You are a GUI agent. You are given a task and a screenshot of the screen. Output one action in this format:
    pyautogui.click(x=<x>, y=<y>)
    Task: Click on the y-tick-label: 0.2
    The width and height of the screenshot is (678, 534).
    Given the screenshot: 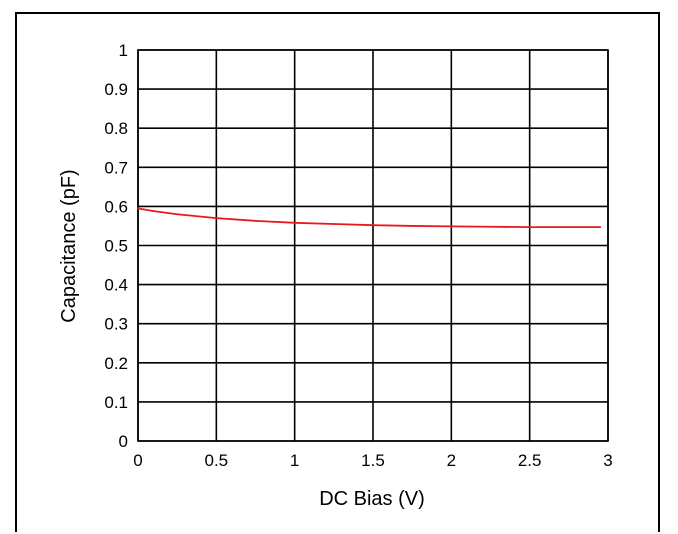 What is the action you would take?
    pyautogui.click(x=116, y=363)
    